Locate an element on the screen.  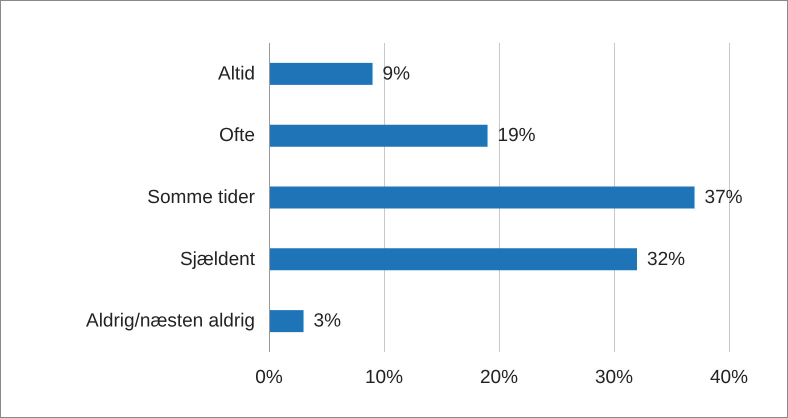
data-label: 3% is located at coordinates (328, 321).